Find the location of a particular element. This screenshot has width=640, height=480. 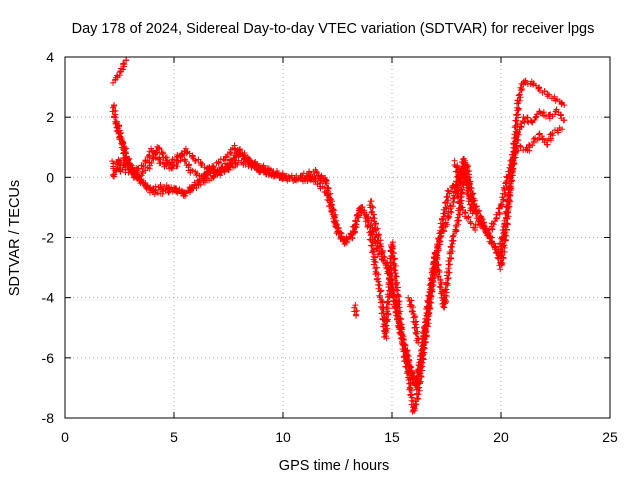

y-axis-label: SDTVAR / TECUs is located at coordinates (15, 238).